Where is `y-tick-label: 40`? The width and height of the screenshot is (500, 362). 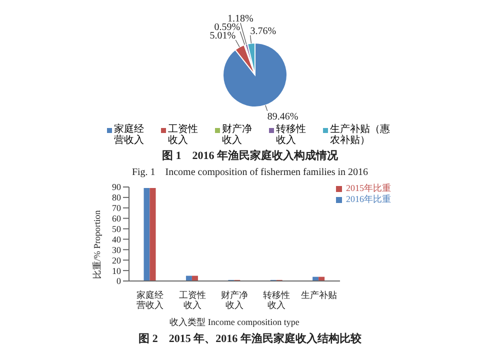
y-tick-label: 40 is located at coordinates (117, 239).